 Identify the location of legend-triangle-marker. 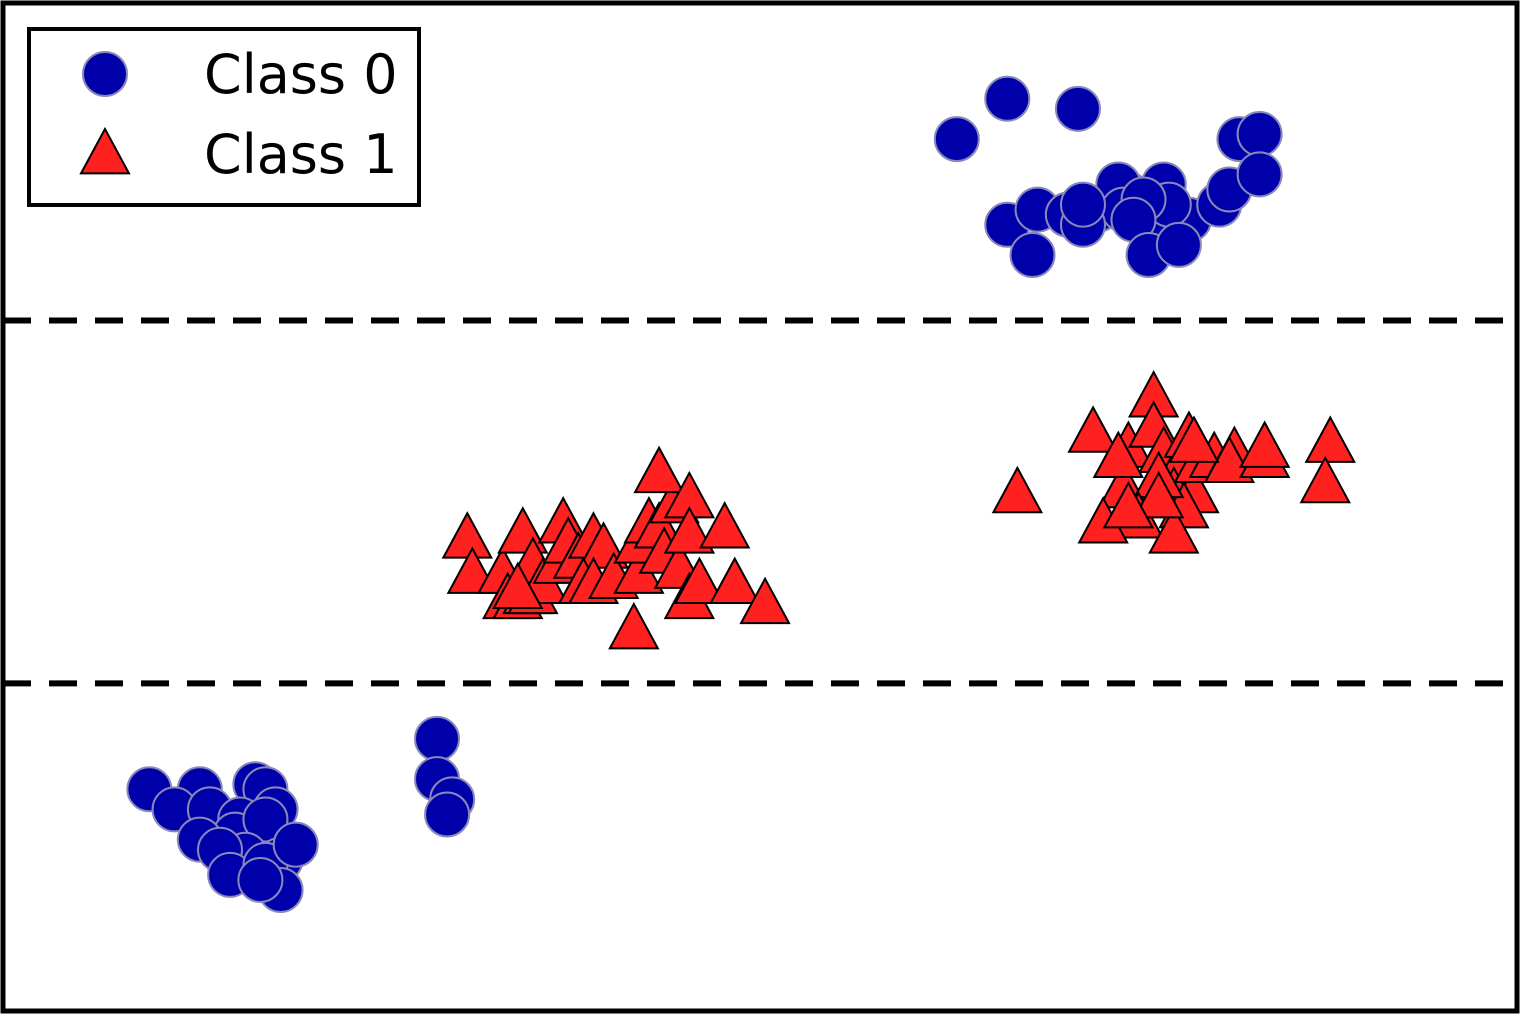
(105, 150).